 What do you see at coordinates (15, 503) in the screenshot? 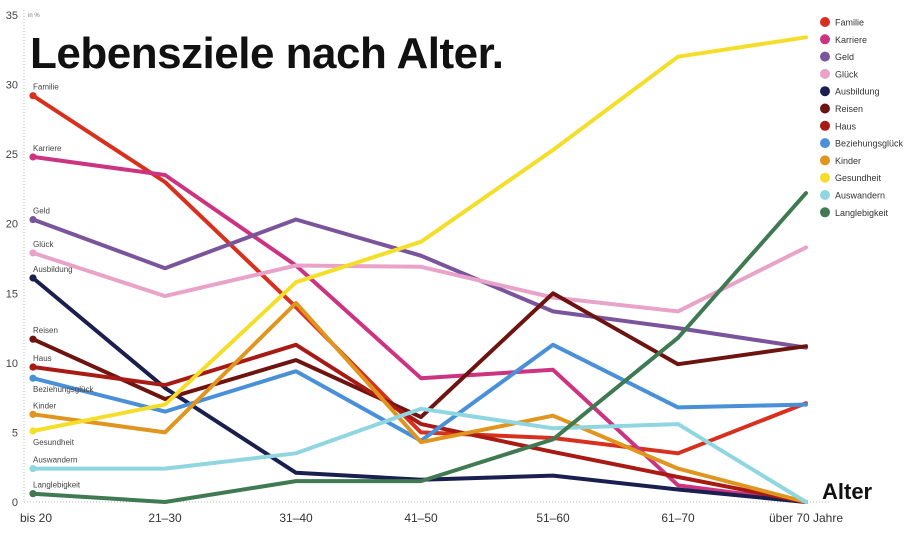
I see `y-tick-label: 0` at bounding box center [15, 503].